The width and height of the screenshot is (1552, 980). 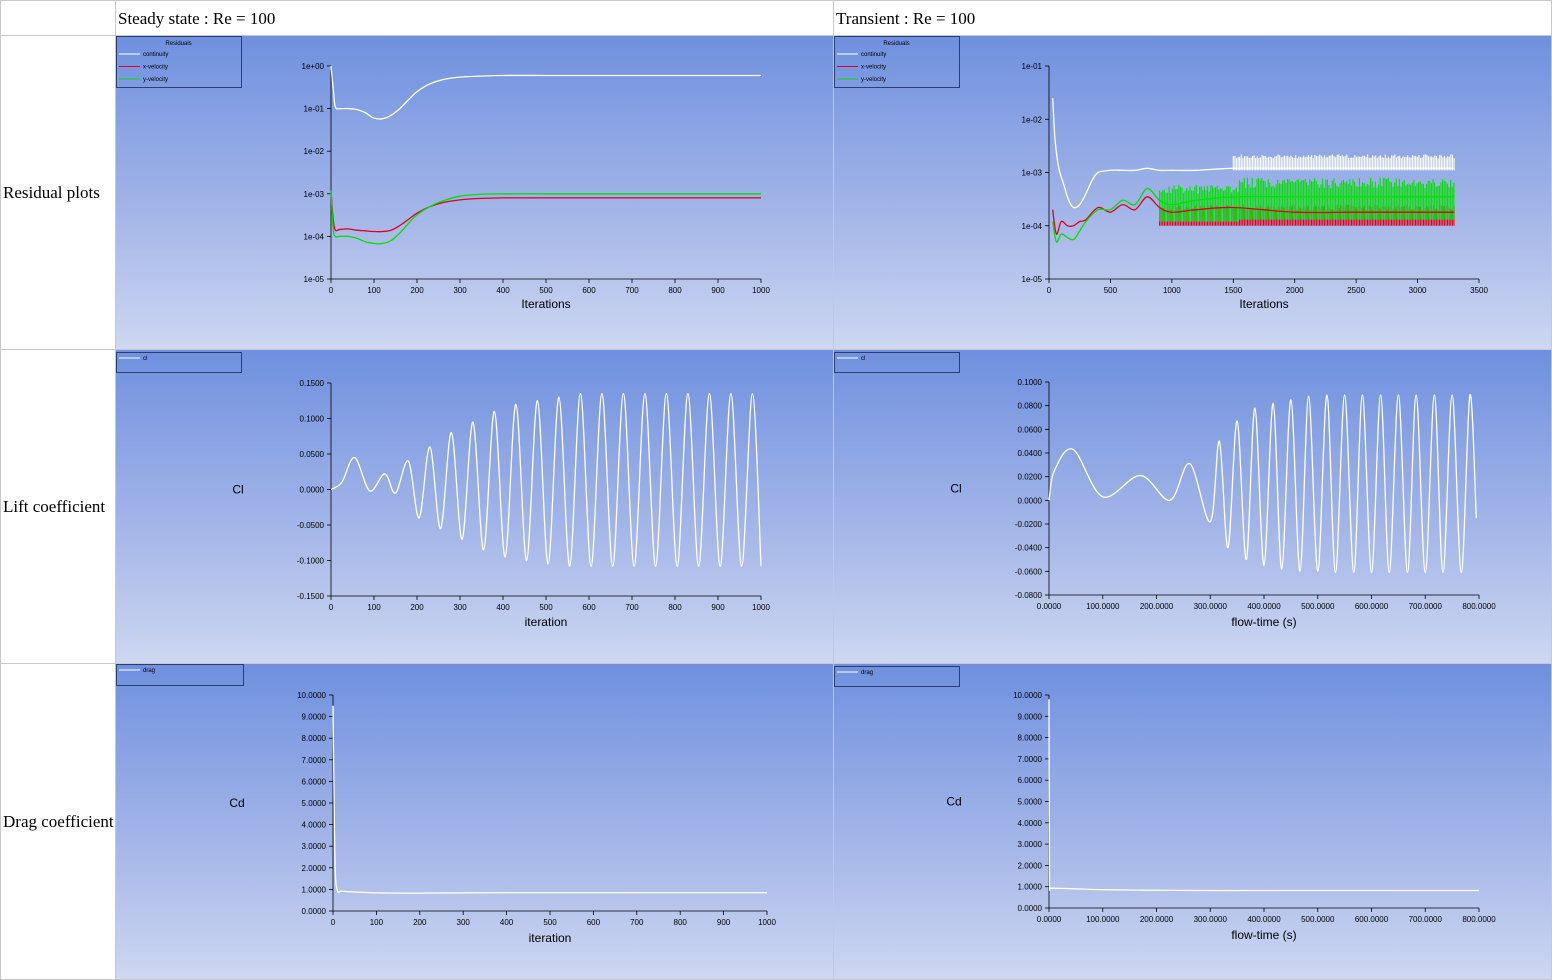 I want to click on x-tick-label: 400.0000, so click(x=1264, y=606).